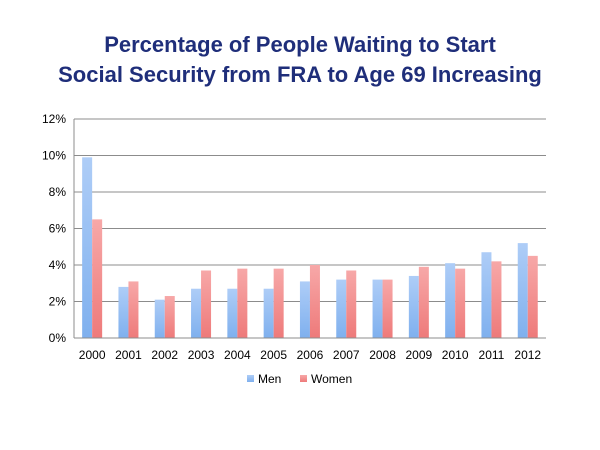 The height and width of the screenshot is (450, 600). What do you see at coordinates (486, 295) in the screenshot?
I see `bar-men-2011` at bounding box center [486, 295].